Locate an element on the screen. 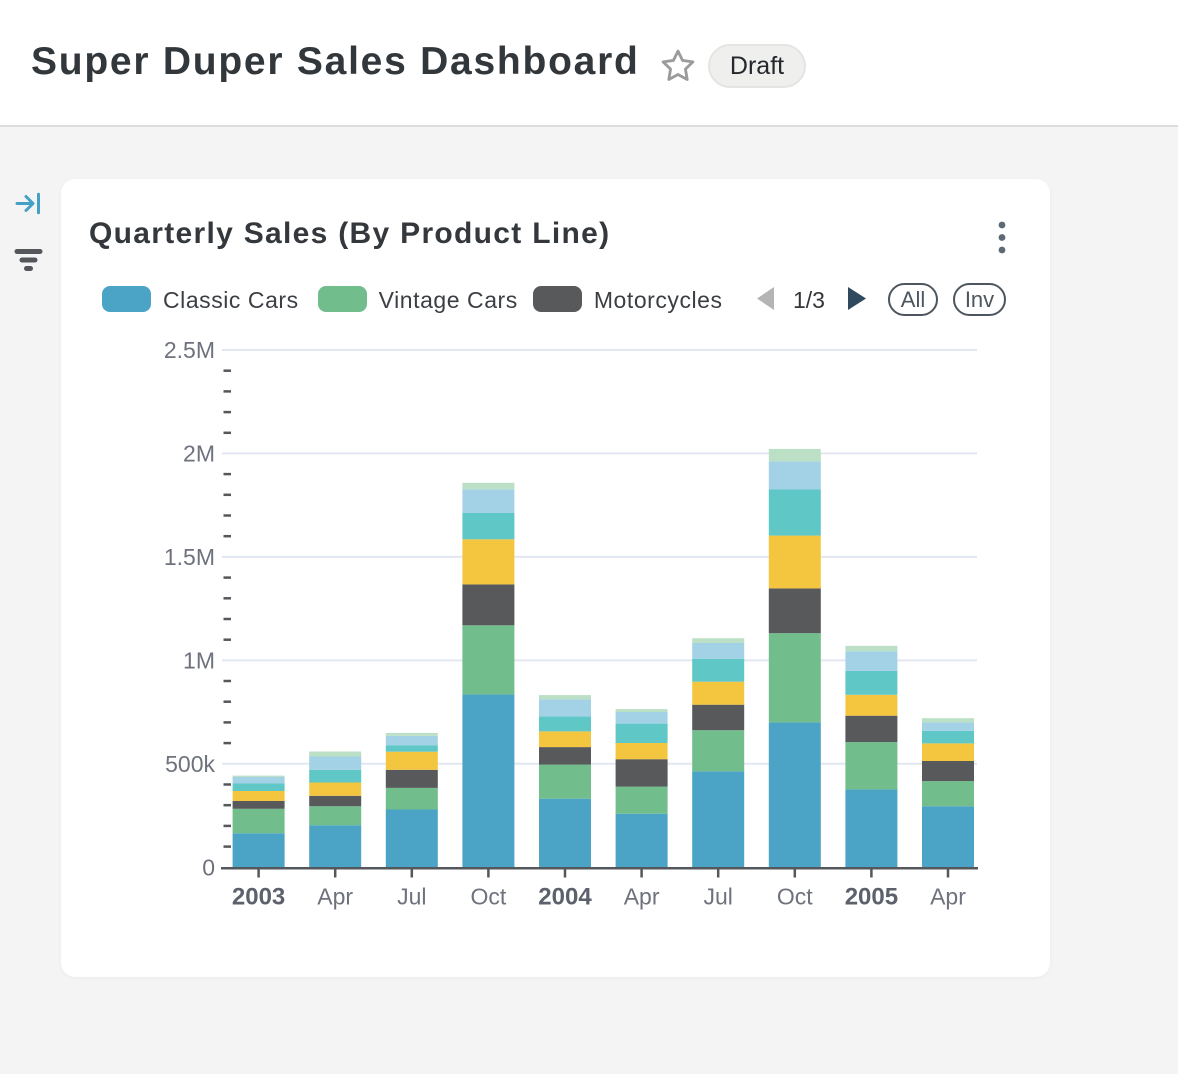 The width and height of the screenshot is (1178, 1074). svg-text: 2M is located at coordinates (199, 454).